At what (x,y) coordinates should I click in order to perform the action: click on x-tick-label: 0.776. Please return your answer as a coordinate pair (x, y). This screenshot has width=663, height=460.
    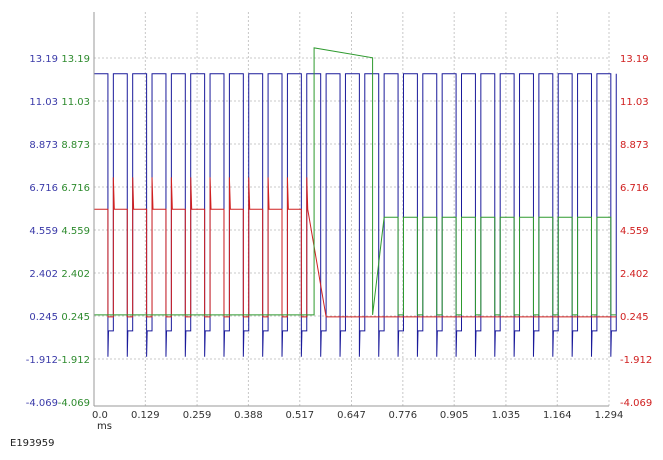
    Looking at the image, I should click on (403, 415).